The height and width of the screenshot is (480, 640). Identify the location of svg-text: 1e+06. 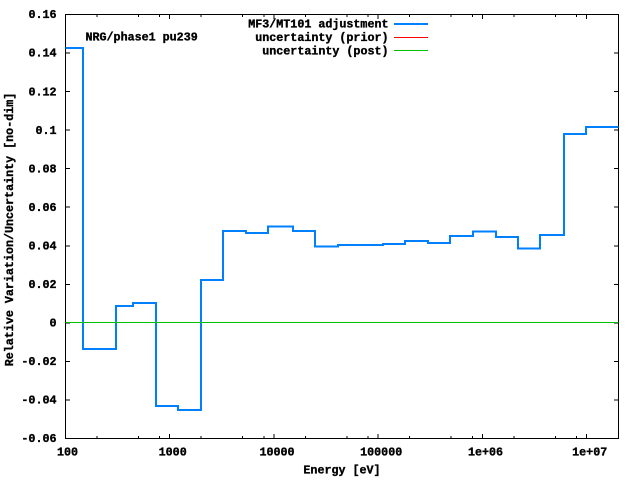
(485, 453).